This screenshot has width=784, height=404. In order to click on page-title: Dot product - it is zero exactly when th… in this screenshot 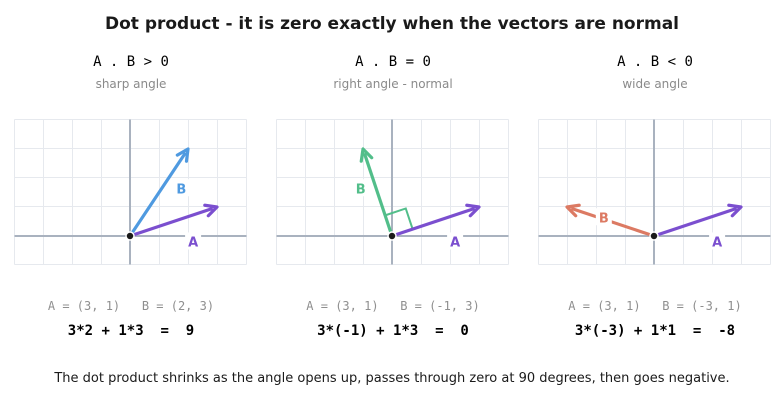, I will do `click(391, 24)`.